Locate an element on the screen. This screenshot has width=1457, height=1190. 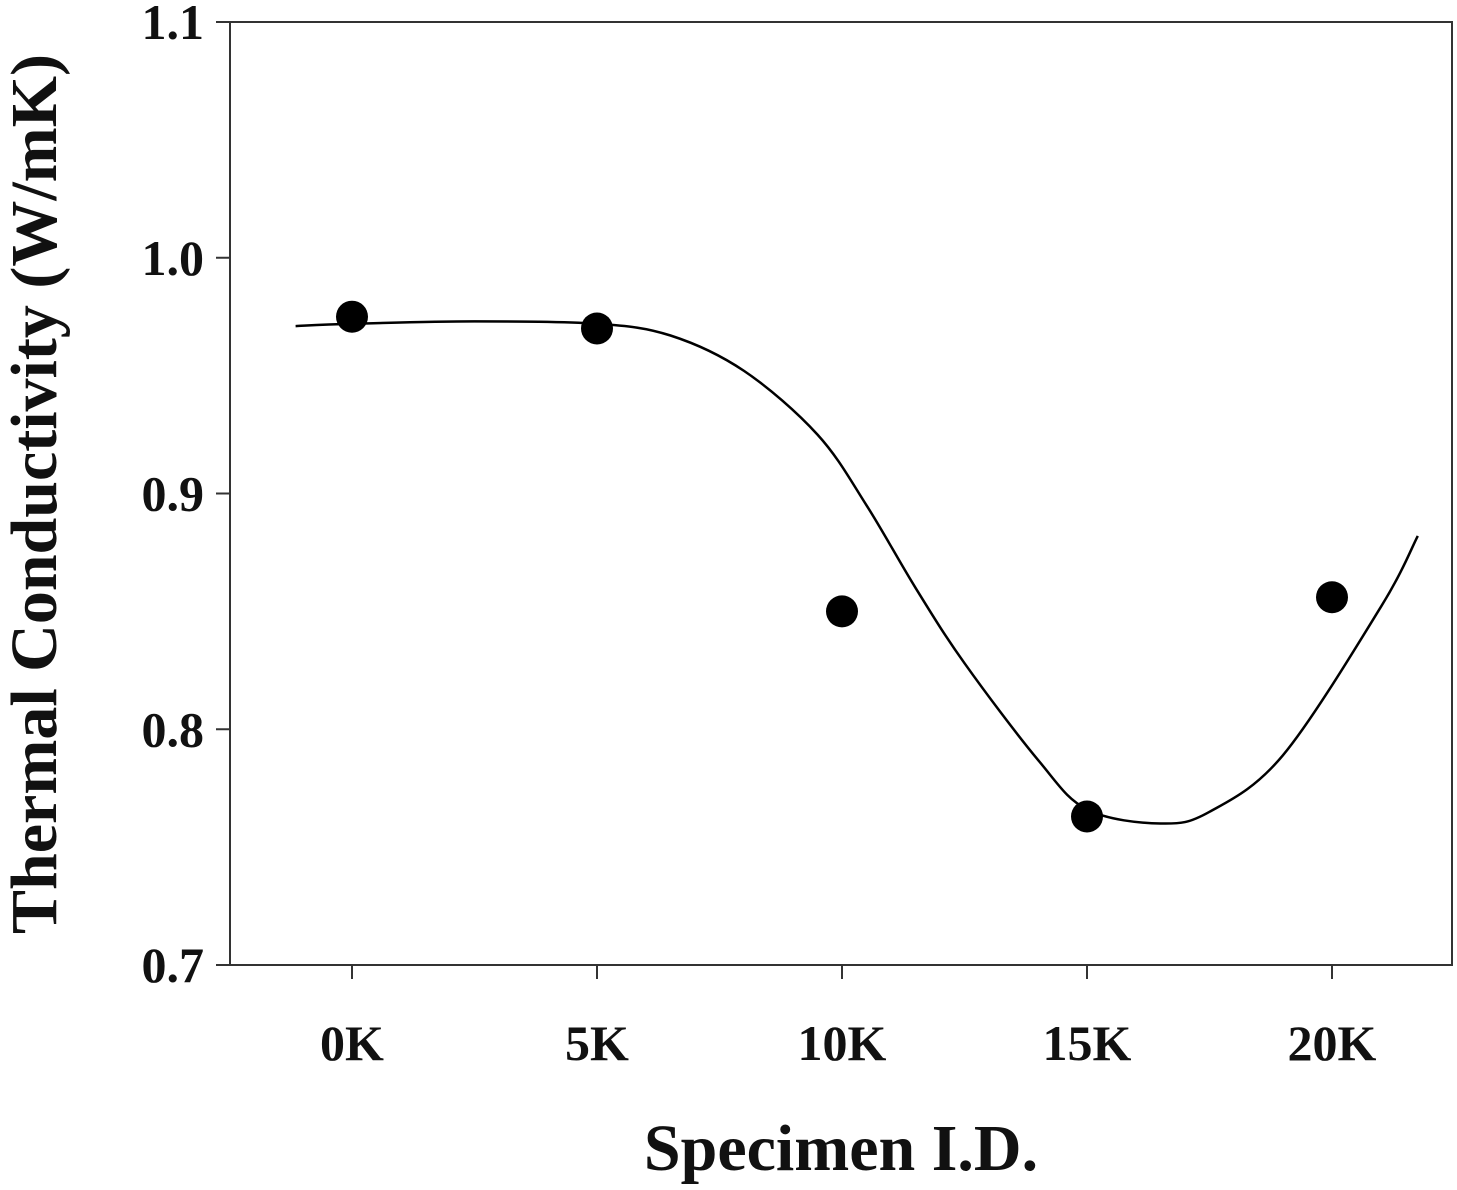
x-tick-label: 5K is located at coordinates (597, 1043).